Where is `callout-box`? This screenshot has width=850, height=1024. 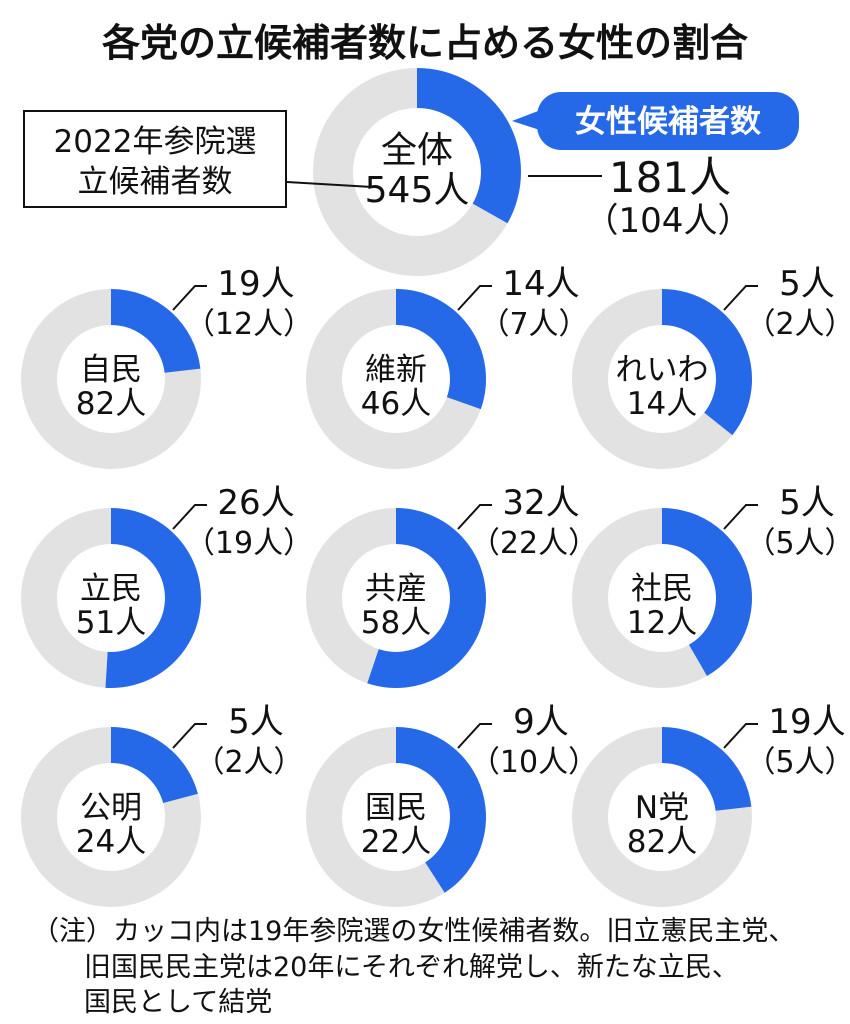 callout-box is located at coordinates (155, 159).